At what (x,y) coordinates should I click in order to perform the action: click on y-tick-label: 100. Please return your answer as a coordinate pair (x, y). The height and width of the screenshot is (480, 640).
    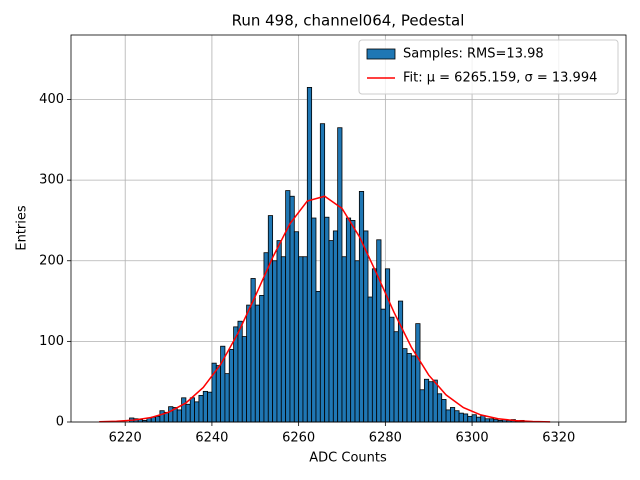
    Looking at the image, I should click on (51, 341).